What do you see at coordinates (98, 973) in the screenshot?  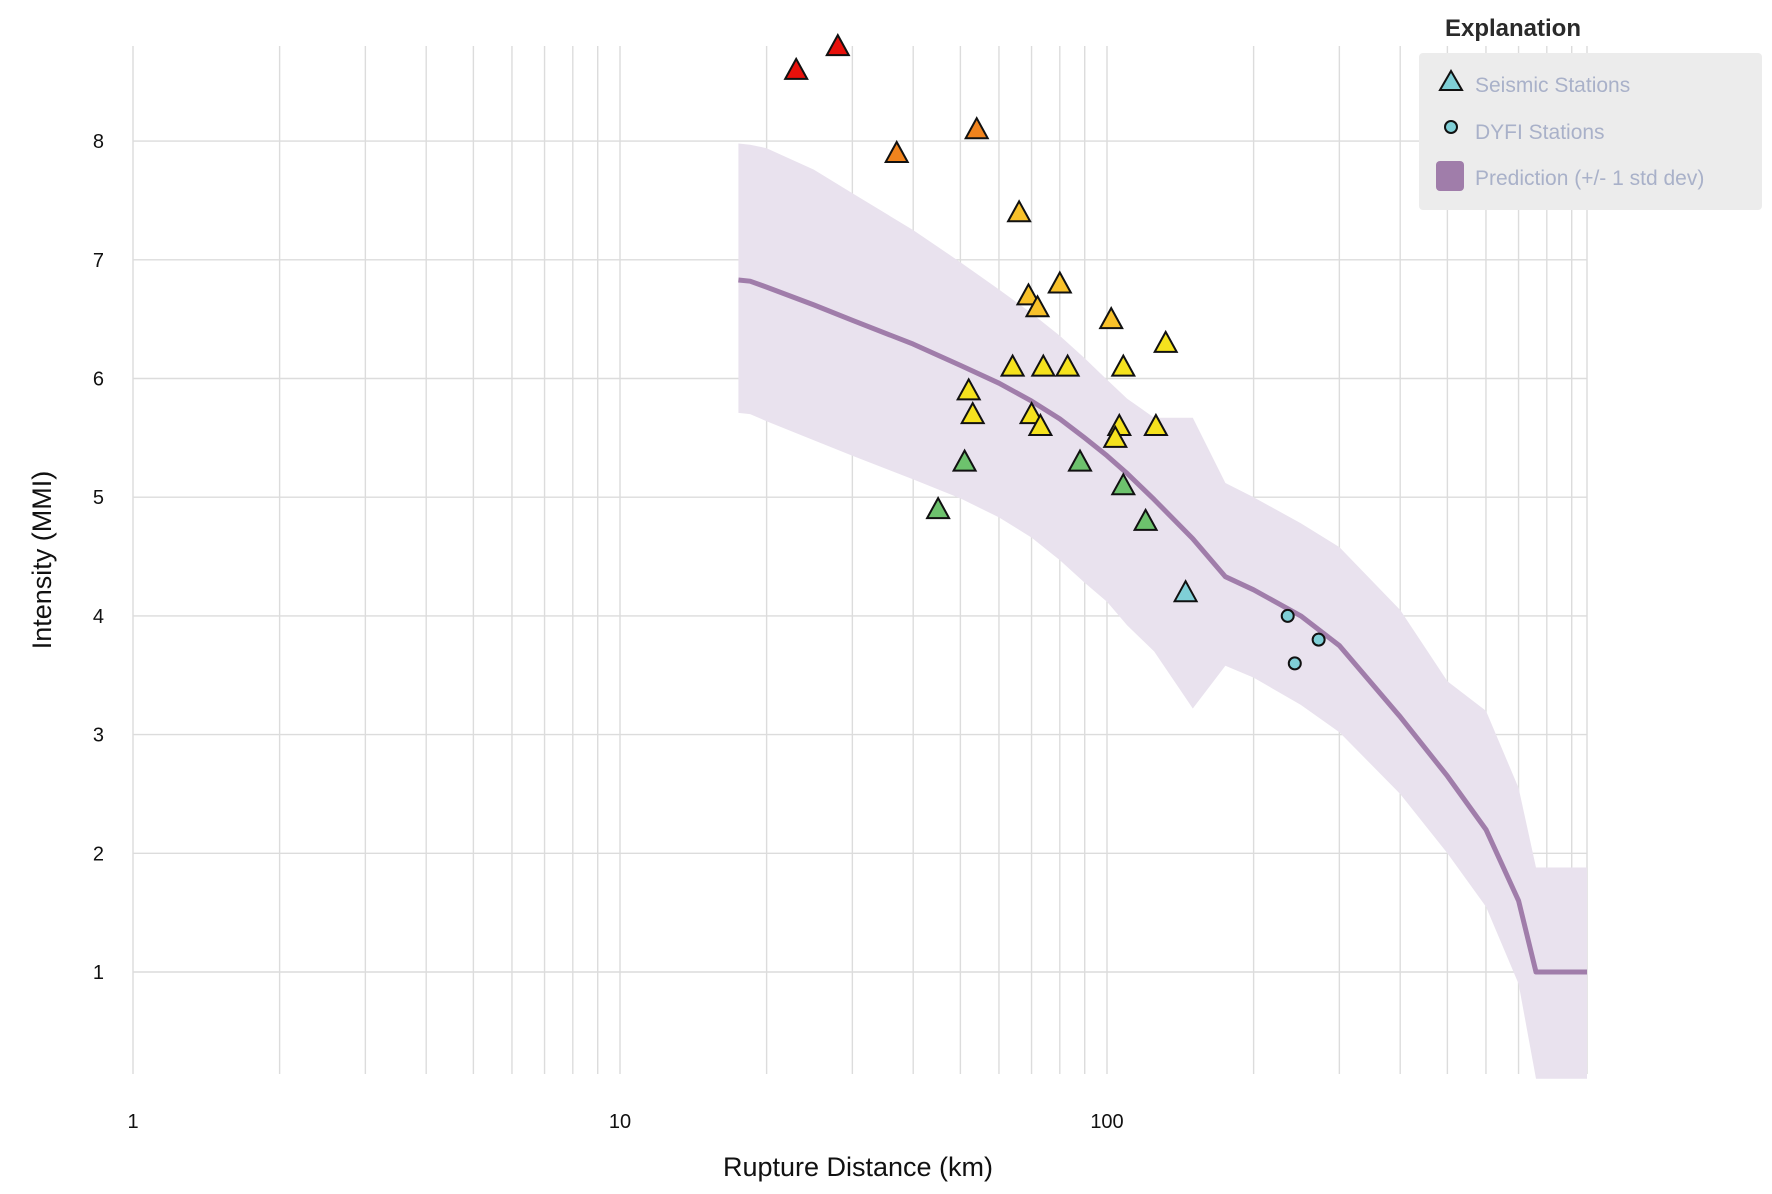 I see `y-tick-label: 1` at bounding box center [98, 973].